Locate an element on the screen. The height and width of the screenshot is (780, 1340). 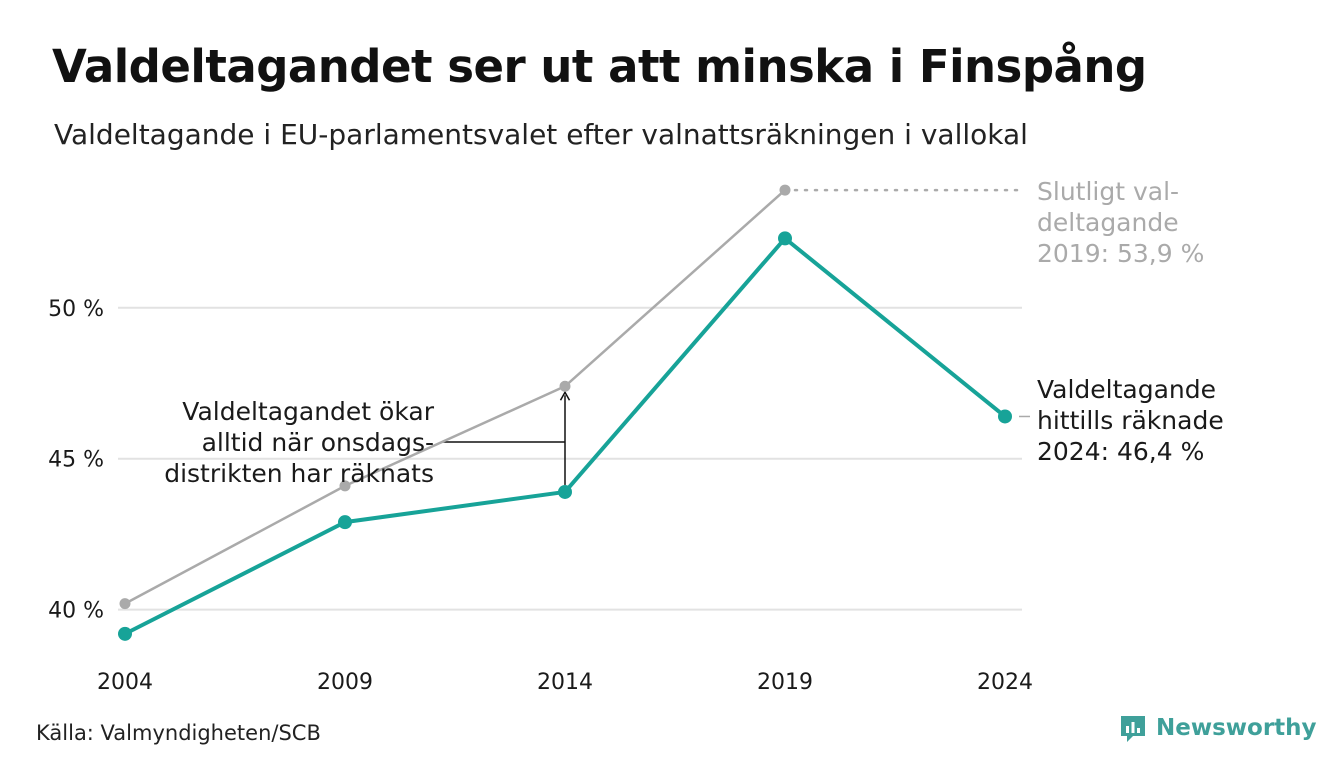
y-axis-ticks: 40 % 45 % 50 % is located at coordinates (76, 460).